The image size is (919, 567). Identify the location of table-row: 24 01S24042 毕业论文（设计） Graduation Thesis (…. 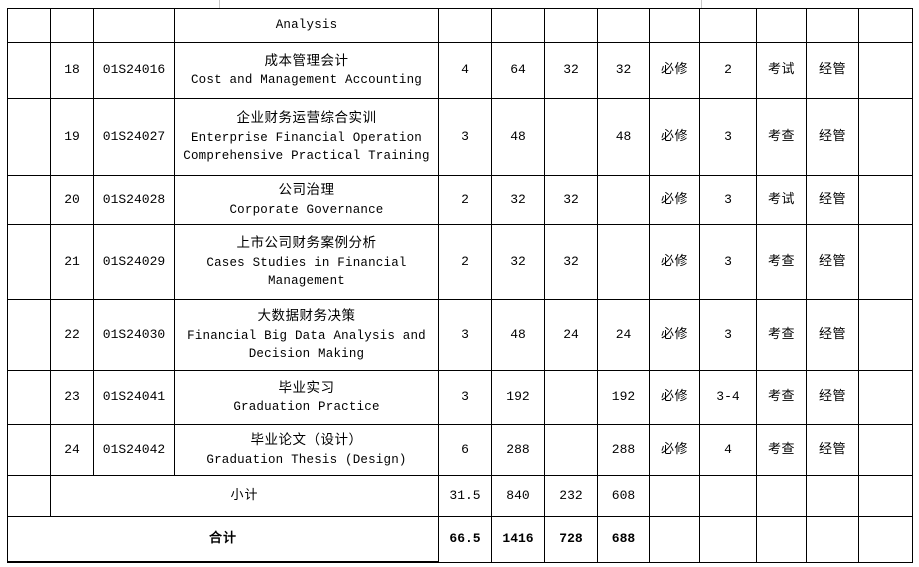
(460, 450).